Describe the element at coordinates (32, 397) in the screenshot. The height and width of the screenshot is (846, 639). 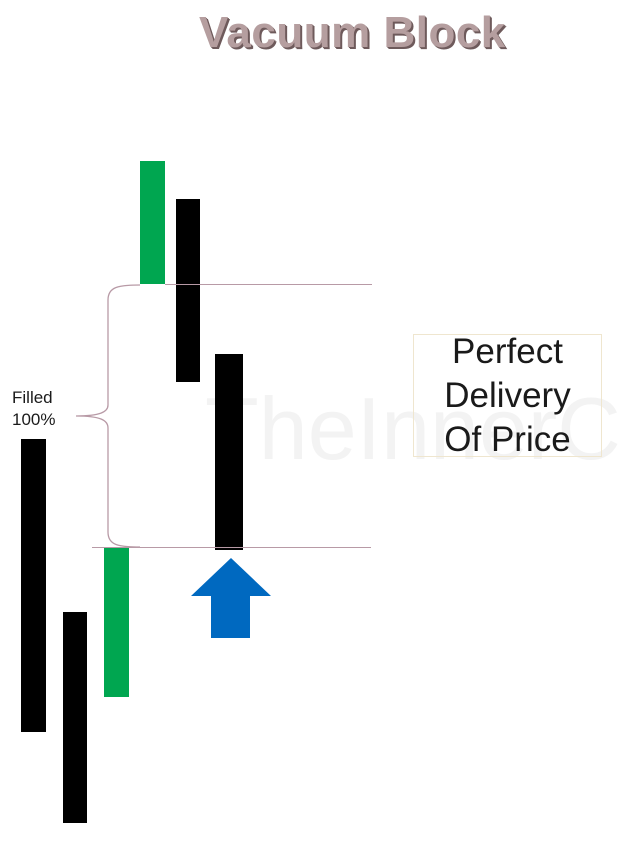
I see `filled-label: Filled` at that location.